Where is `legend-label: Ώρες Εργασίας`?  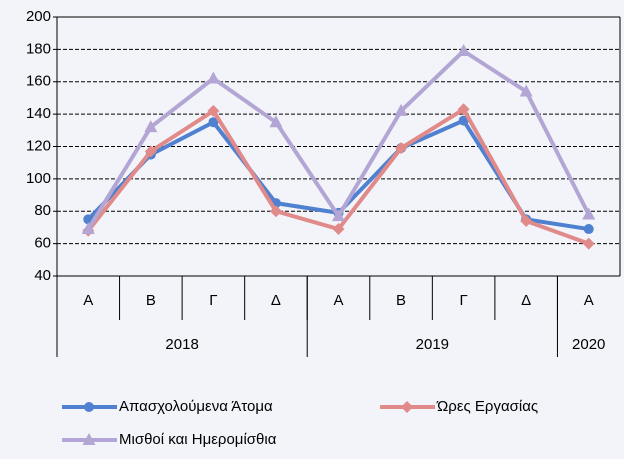 legend-label: Ώρες Εργασίας is located at coordinates (487, 406).